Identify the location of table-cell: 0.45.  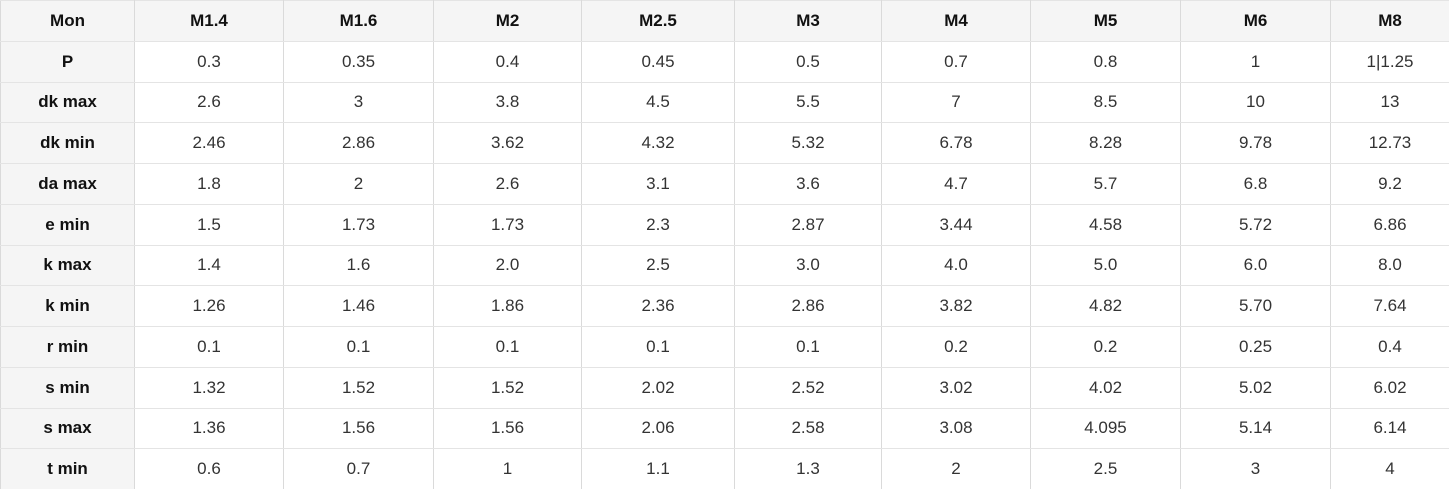
(658, 61).